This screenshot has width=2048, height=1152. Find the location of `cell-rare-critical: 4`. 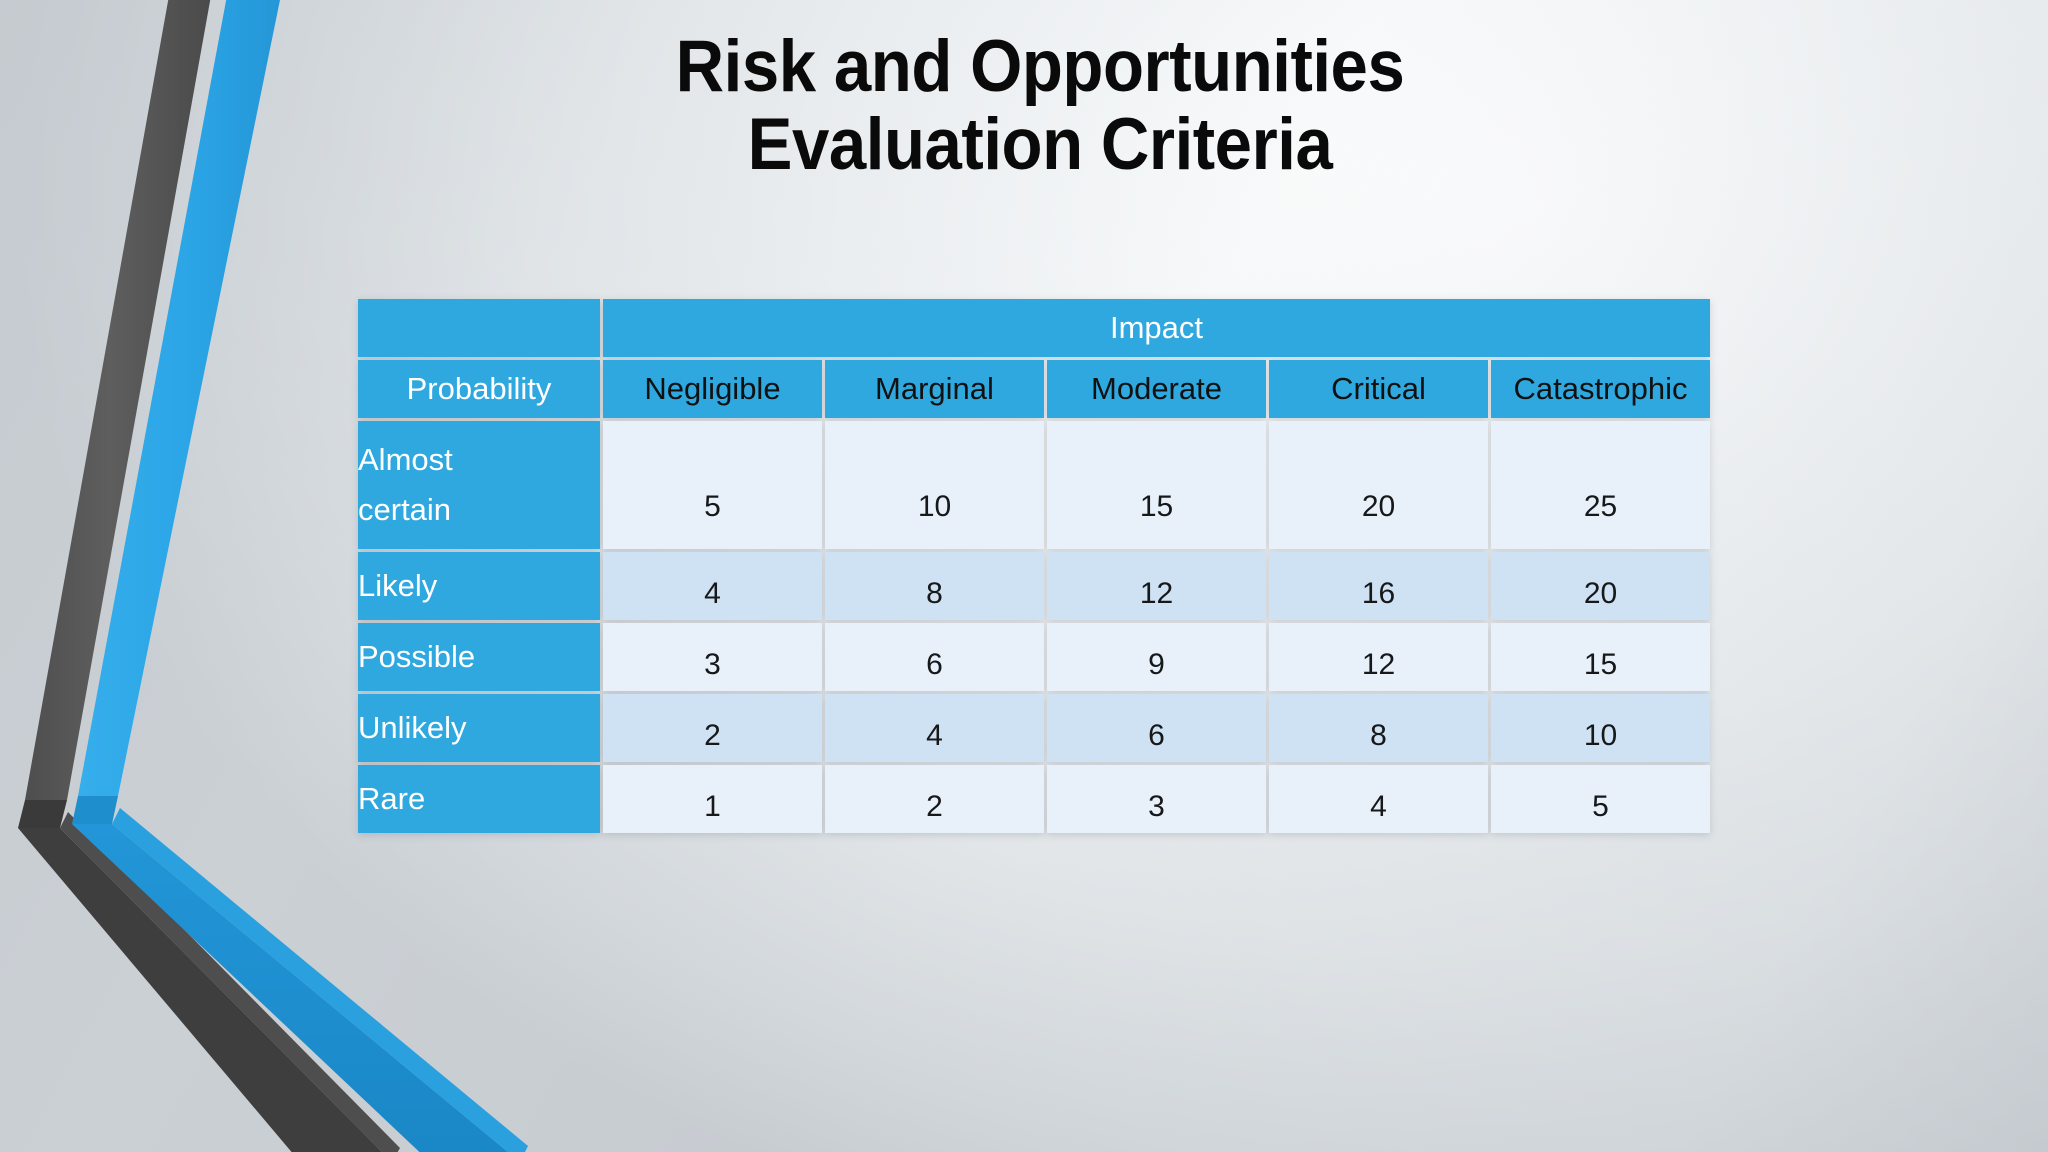

cell-rare-critical: 4 is located at coordinates (1378, 799).